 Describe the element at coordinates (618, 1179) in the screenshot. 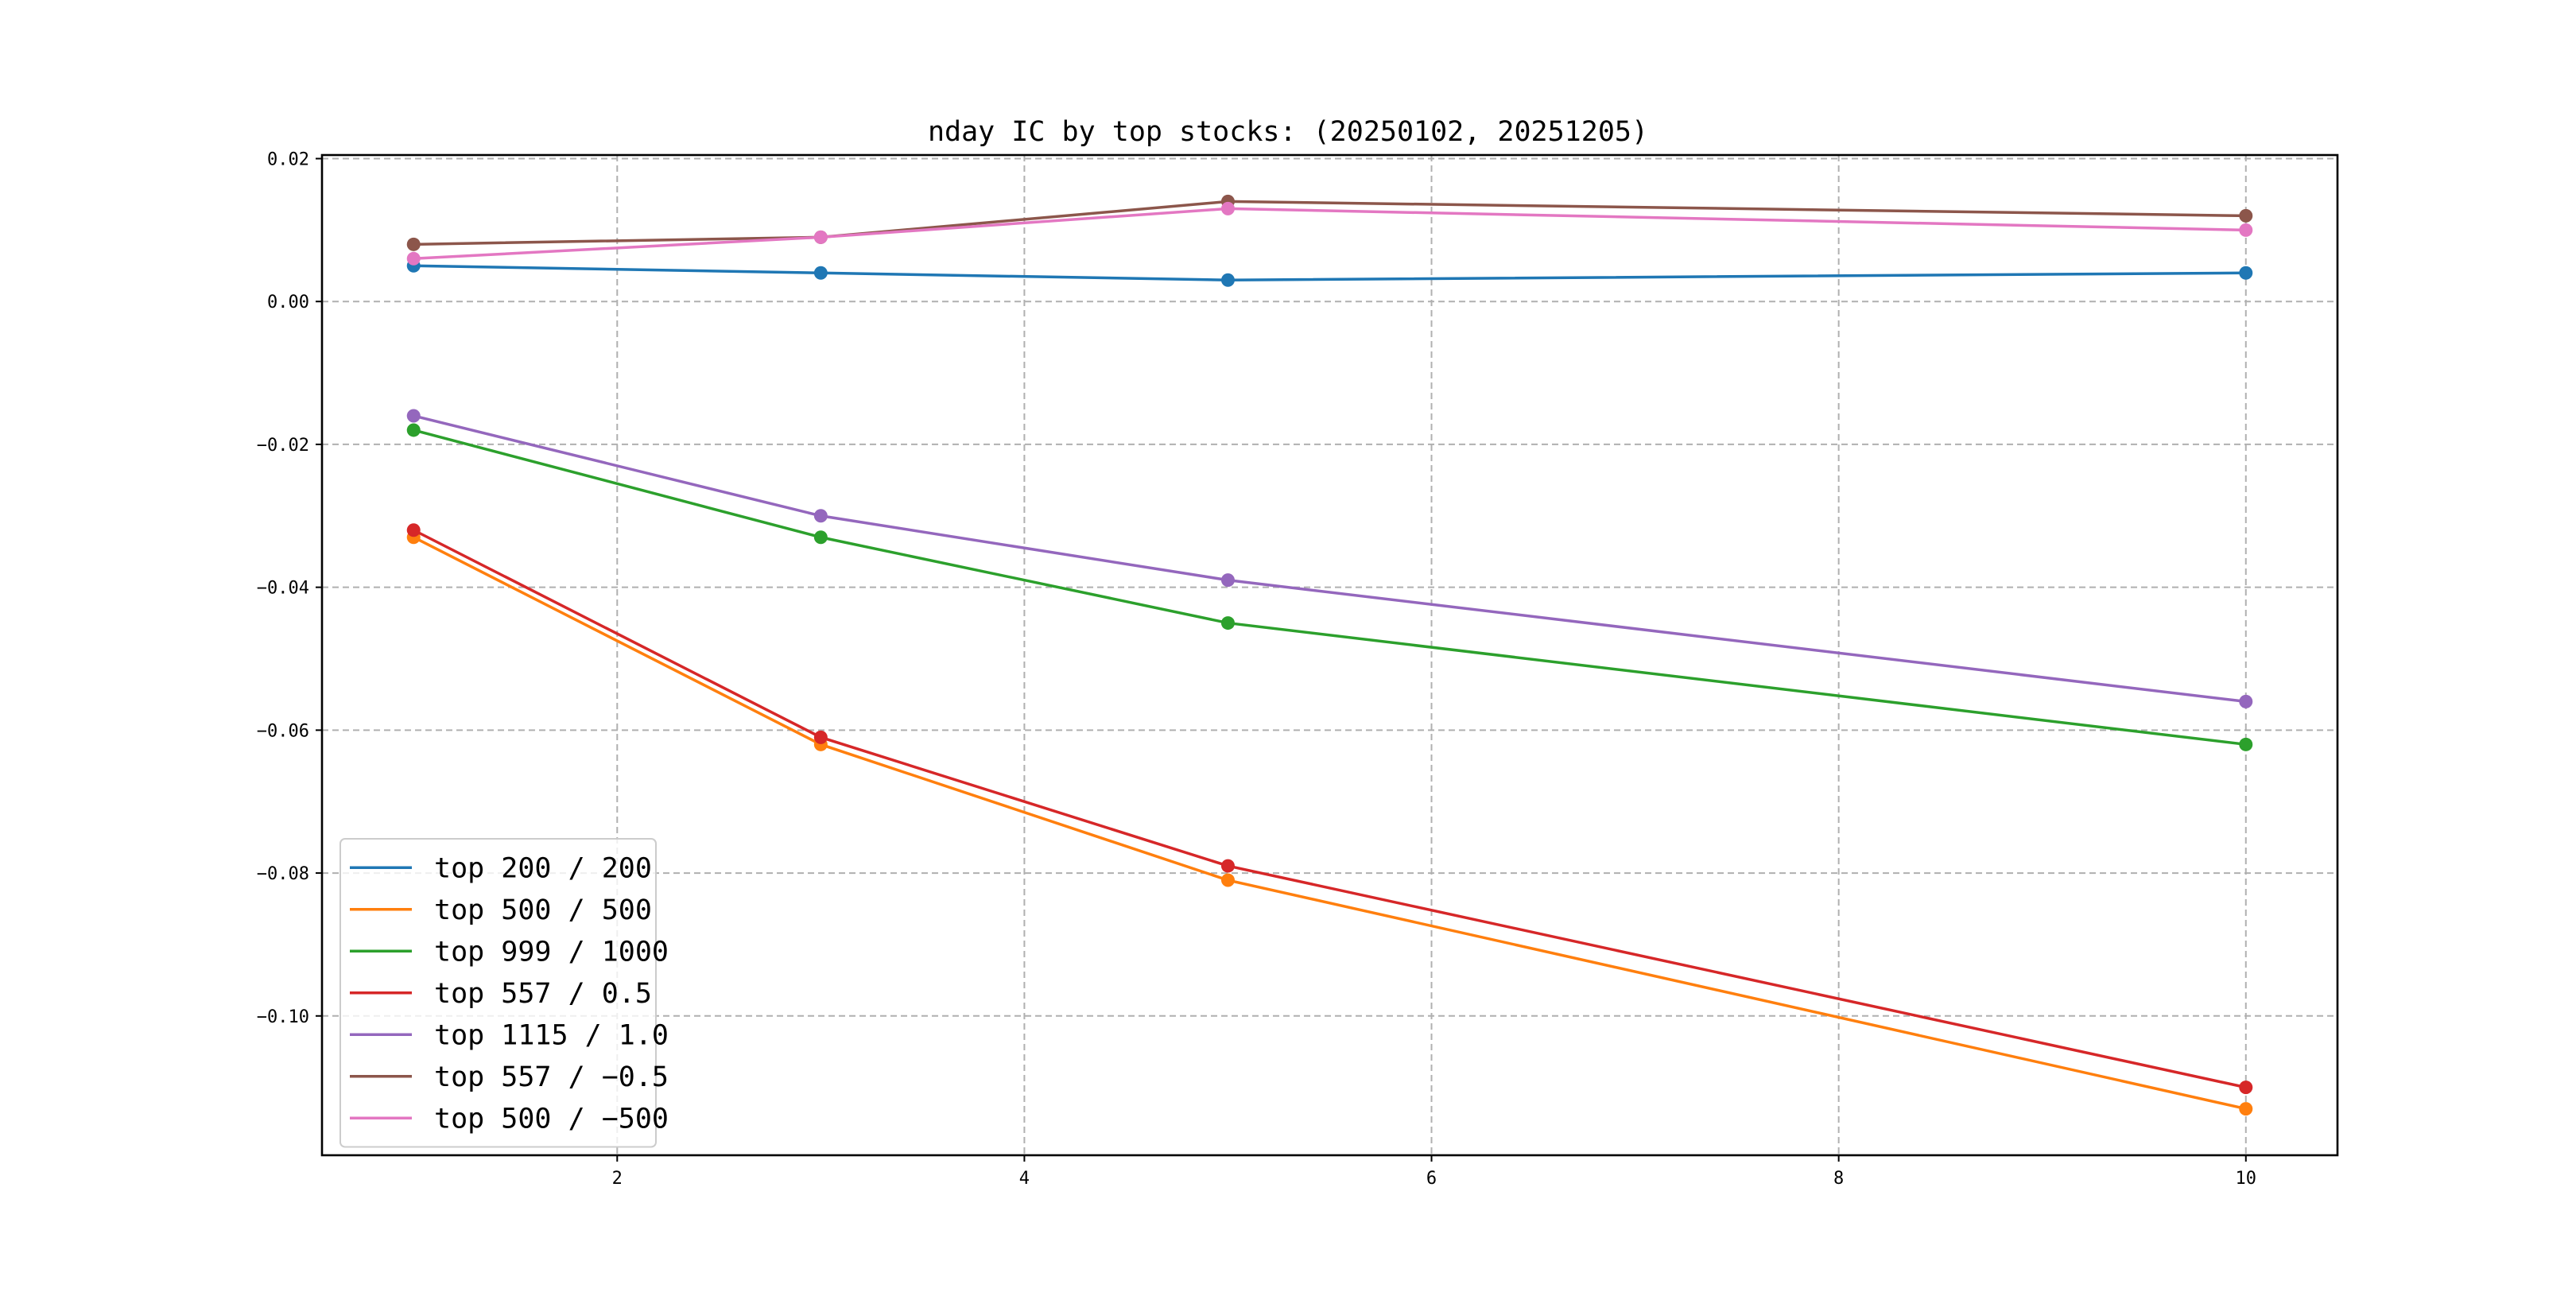

I see `x-tick-label: 2` at that location.